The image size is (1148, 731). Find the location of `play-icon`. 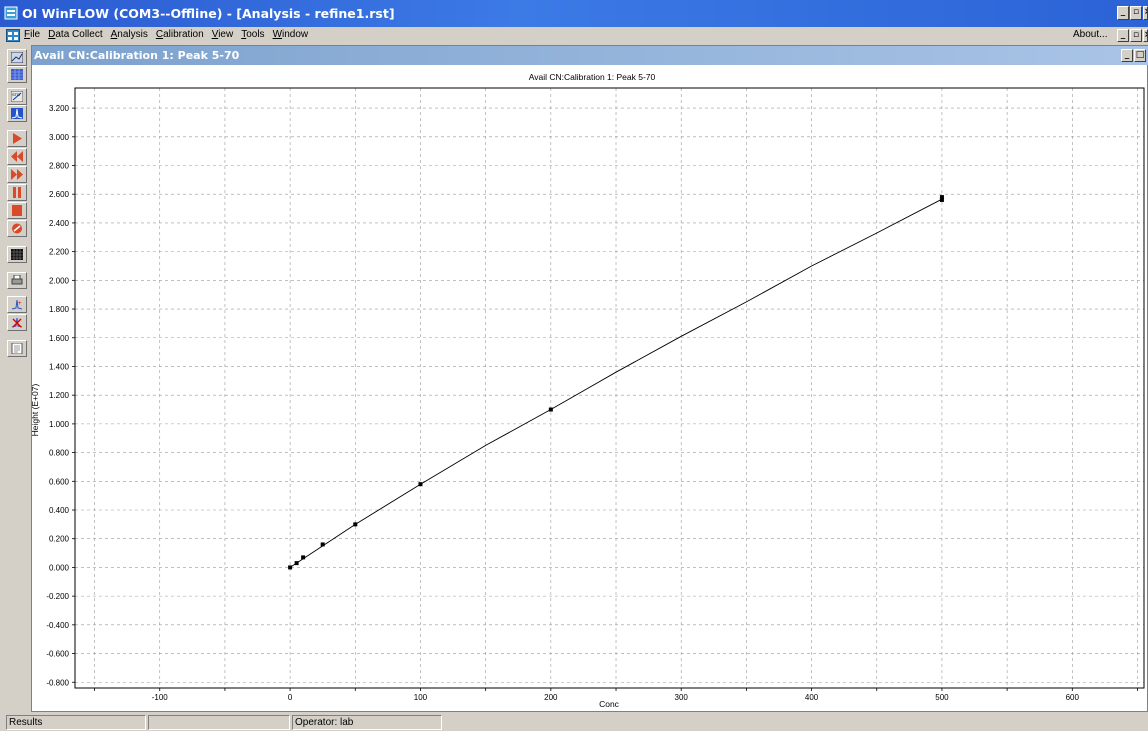

play-icon is located at coordinates (17, 138).